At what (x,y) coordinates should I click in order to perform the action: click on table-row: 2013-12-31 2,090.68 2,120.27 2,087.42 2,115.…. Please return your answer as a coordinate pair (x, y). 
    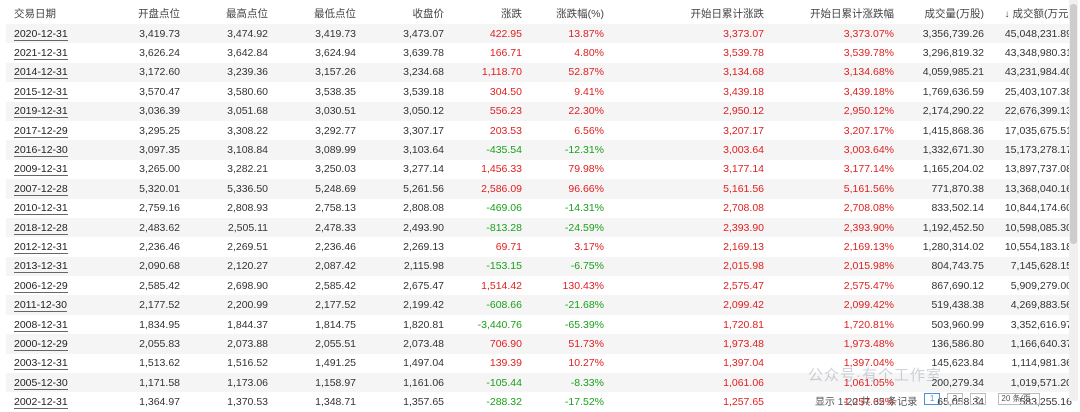
    Looking at the image, I should click on (541, 266).